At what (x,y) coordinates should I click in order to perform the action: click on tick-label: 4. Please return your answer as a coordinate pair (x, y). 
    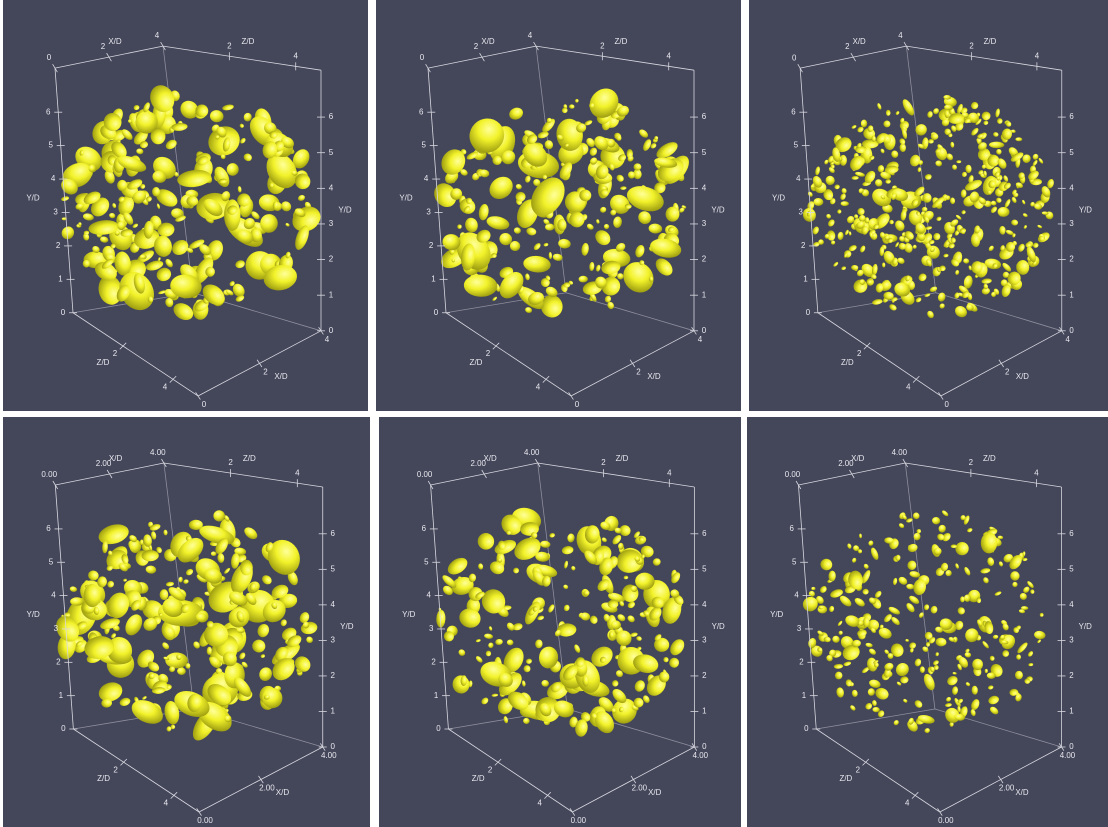
    Looking at the image, I should click on (908, 386).